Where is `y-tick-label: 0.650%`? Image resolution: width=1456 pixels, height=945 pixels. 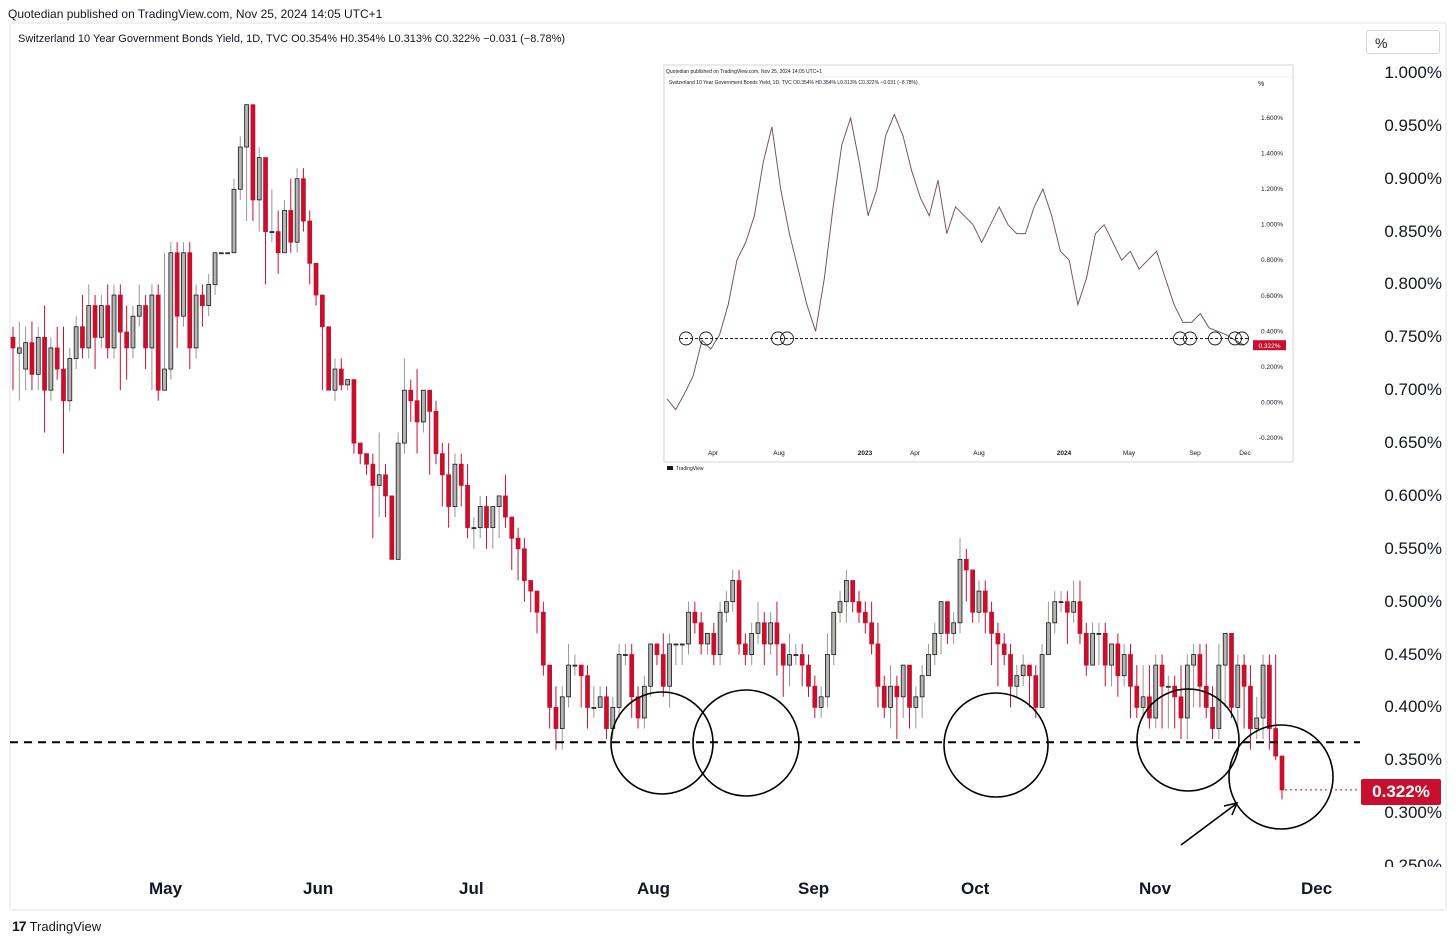
y-tick-label: 0.650% is located at coordinates (1413, 443).